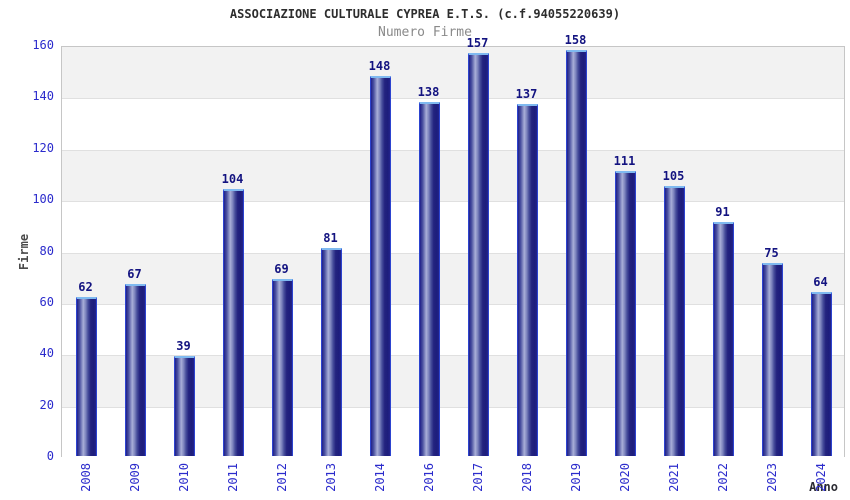 The width and height of the screenshot is (850, 500). Describe the element at coordinates (771, 477) in the screenshot. I see `x-tick-label: 2023` at that location.